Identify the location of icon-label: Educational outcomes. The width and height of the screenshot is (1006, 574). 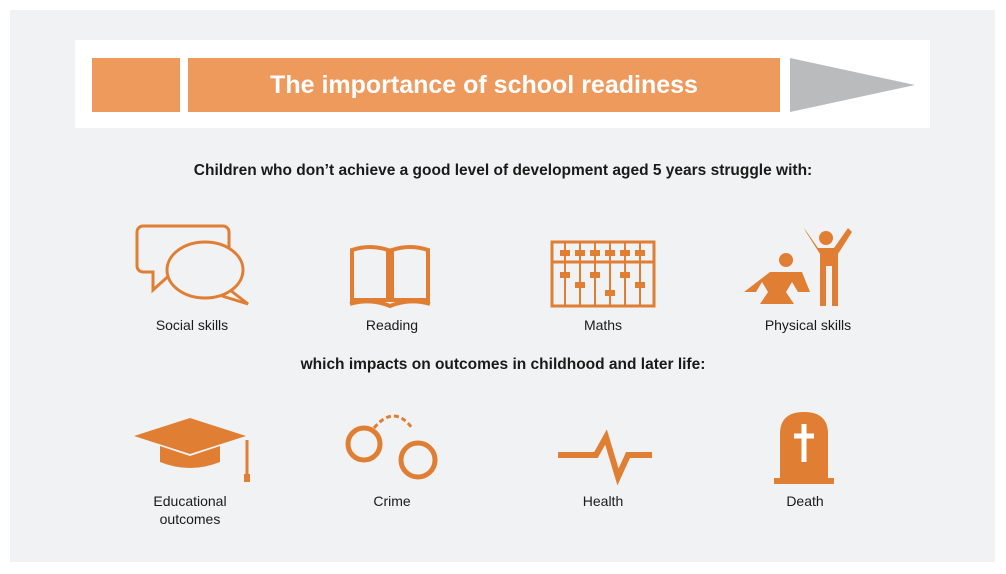
(190, 510).